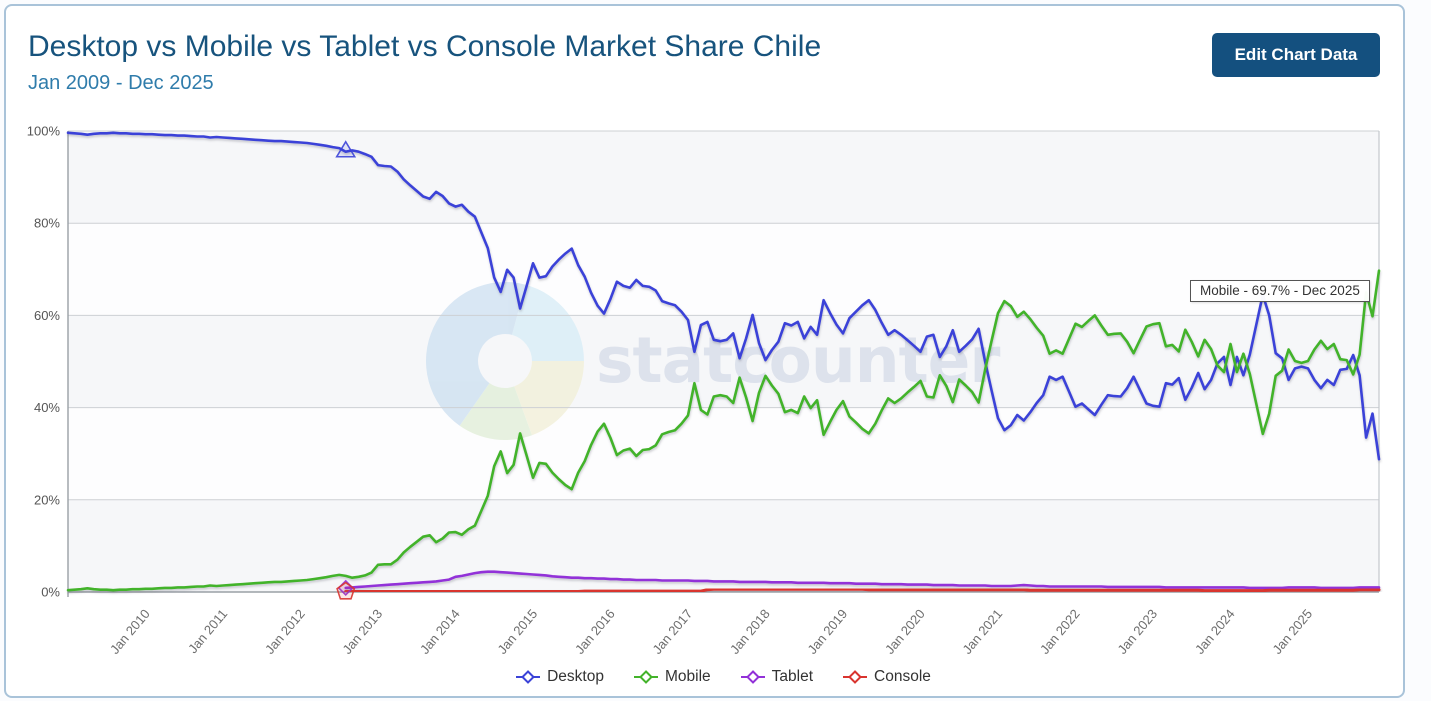  I want to click on x-axis-label: Jan 2024, so click(1215, 631).